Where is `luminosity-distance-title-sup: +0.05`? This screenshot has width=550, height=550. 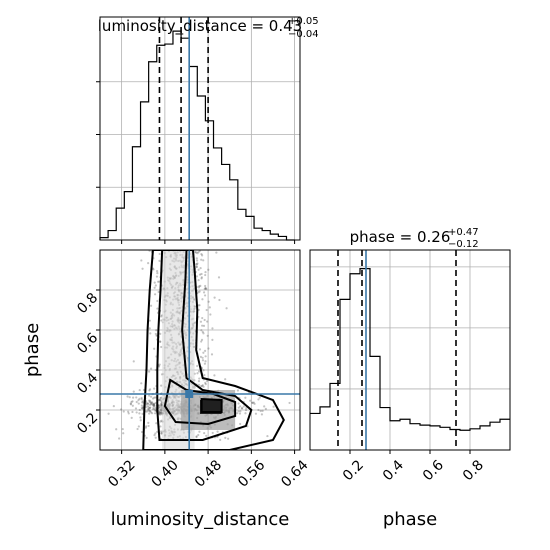 luminosity-distance-title-sup: +0.05 is located at coordinates (303, 21).